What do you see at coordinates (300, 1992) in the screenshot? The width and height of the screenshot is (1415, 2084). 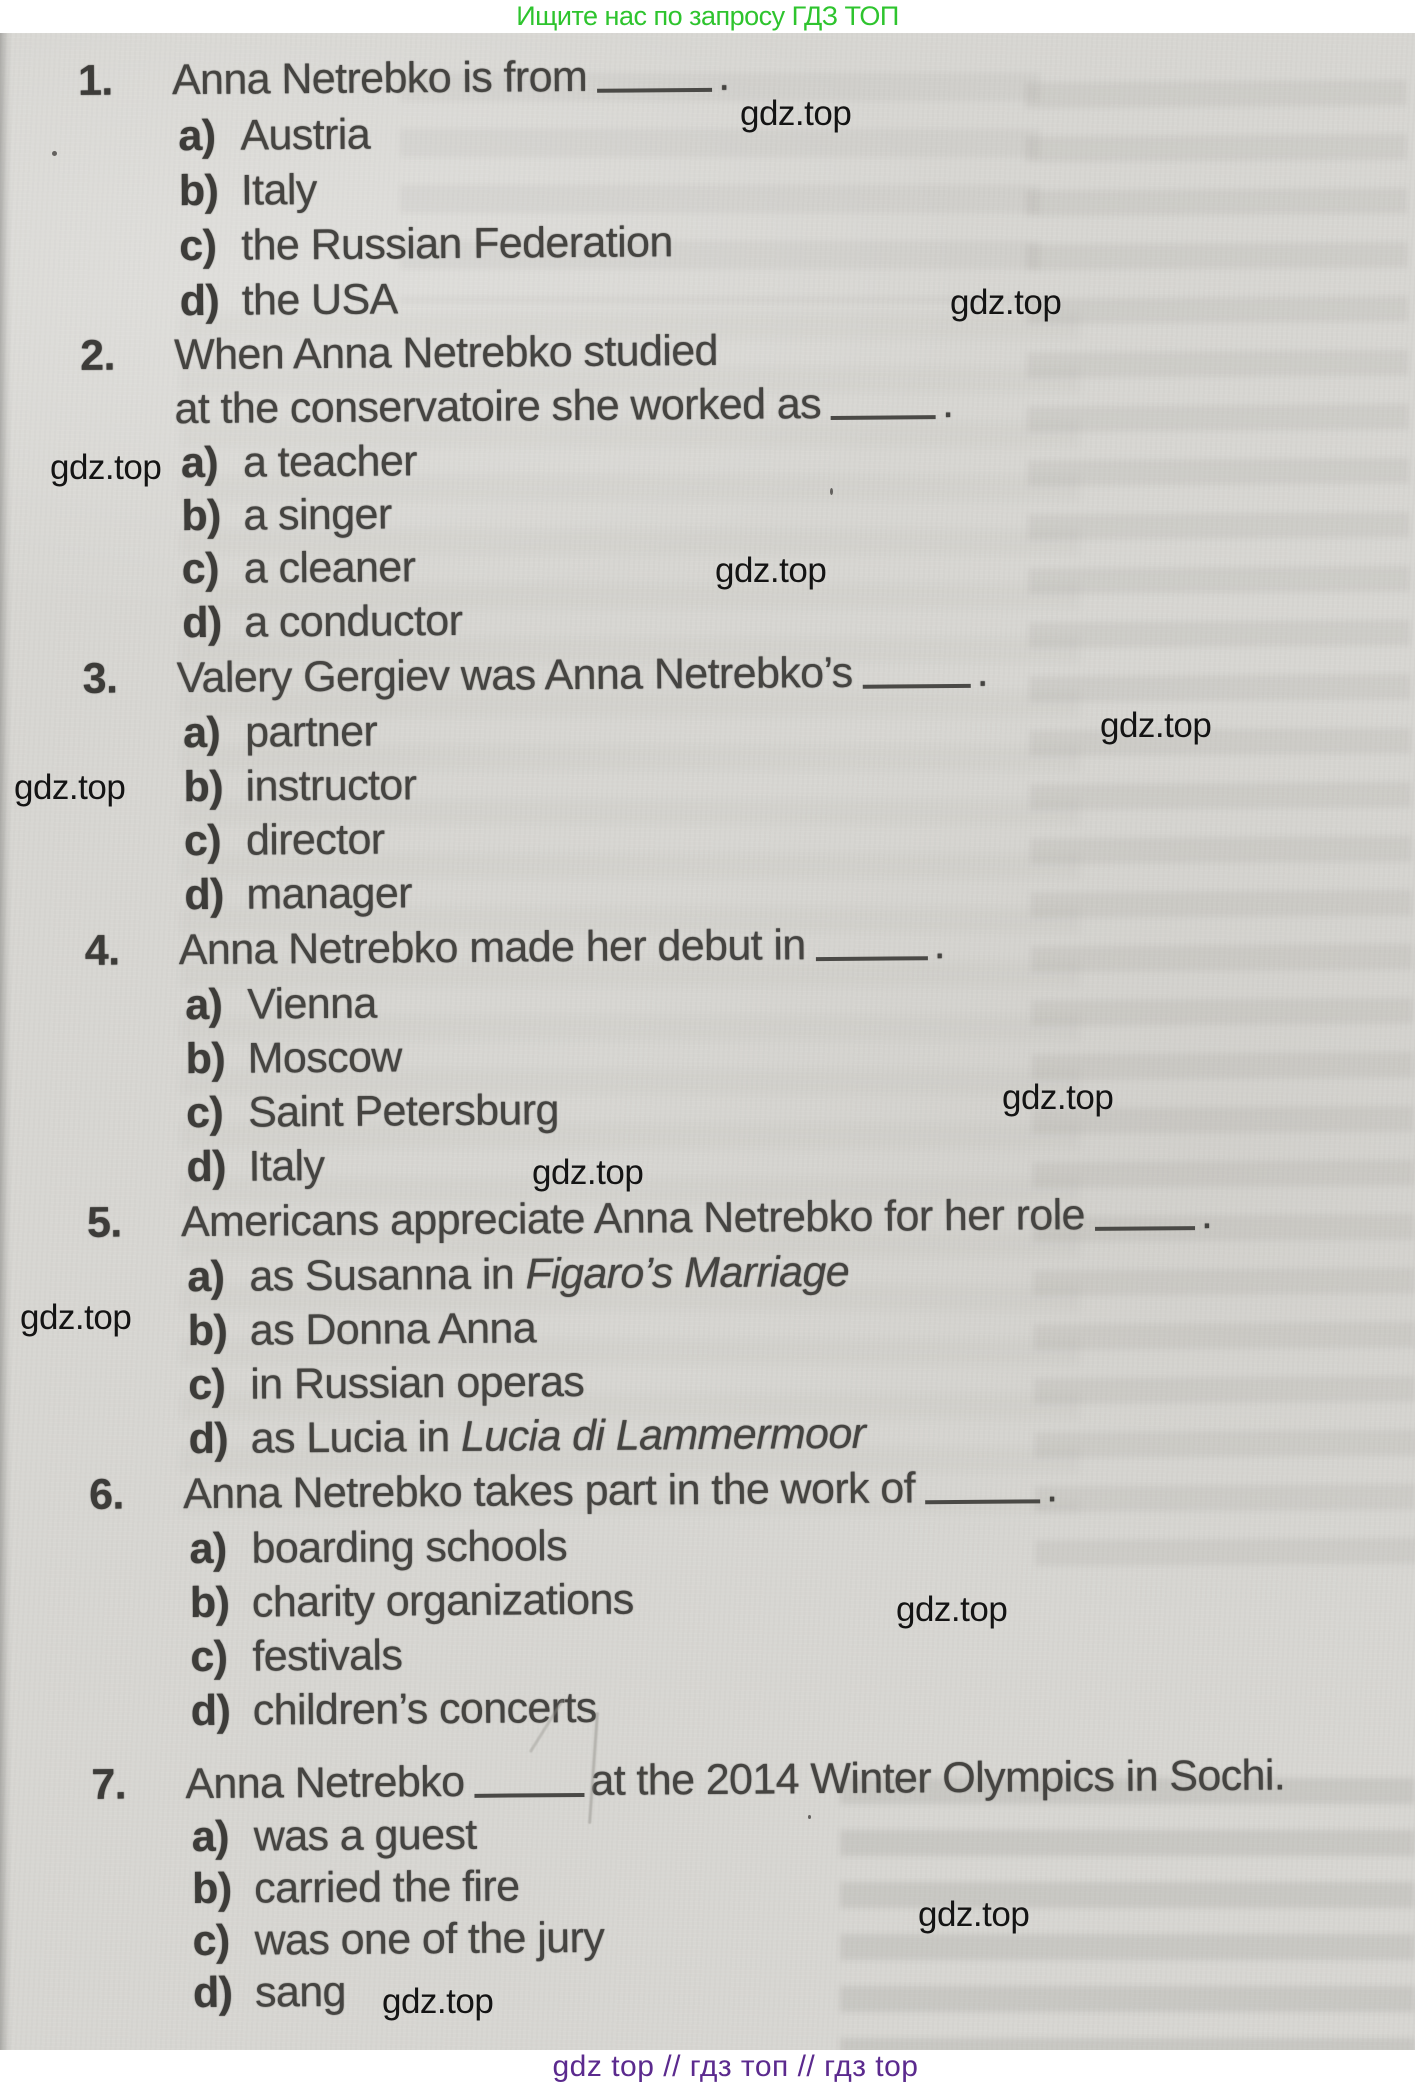 I see `option-text: sang` at bounding box center [300, 1992].